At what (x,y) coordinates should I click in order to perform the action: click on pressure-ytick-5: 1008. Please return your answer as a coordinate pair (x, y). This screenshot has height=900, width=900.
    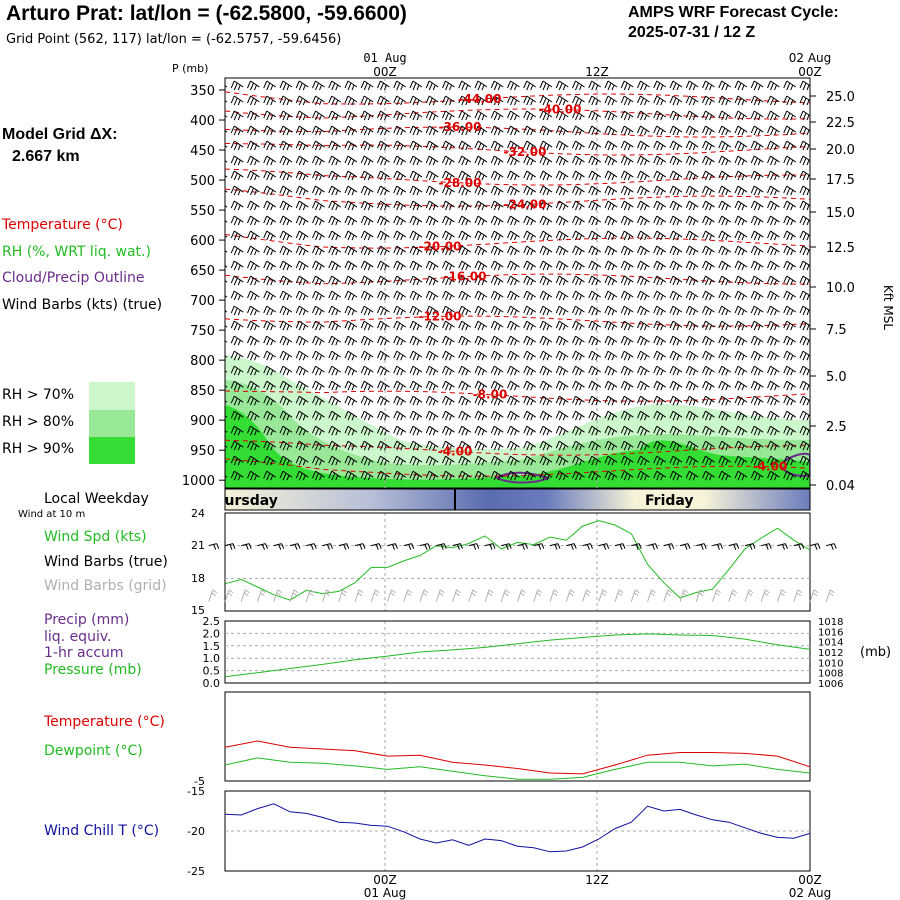
    Looking at the image, I should click on (830, 674).